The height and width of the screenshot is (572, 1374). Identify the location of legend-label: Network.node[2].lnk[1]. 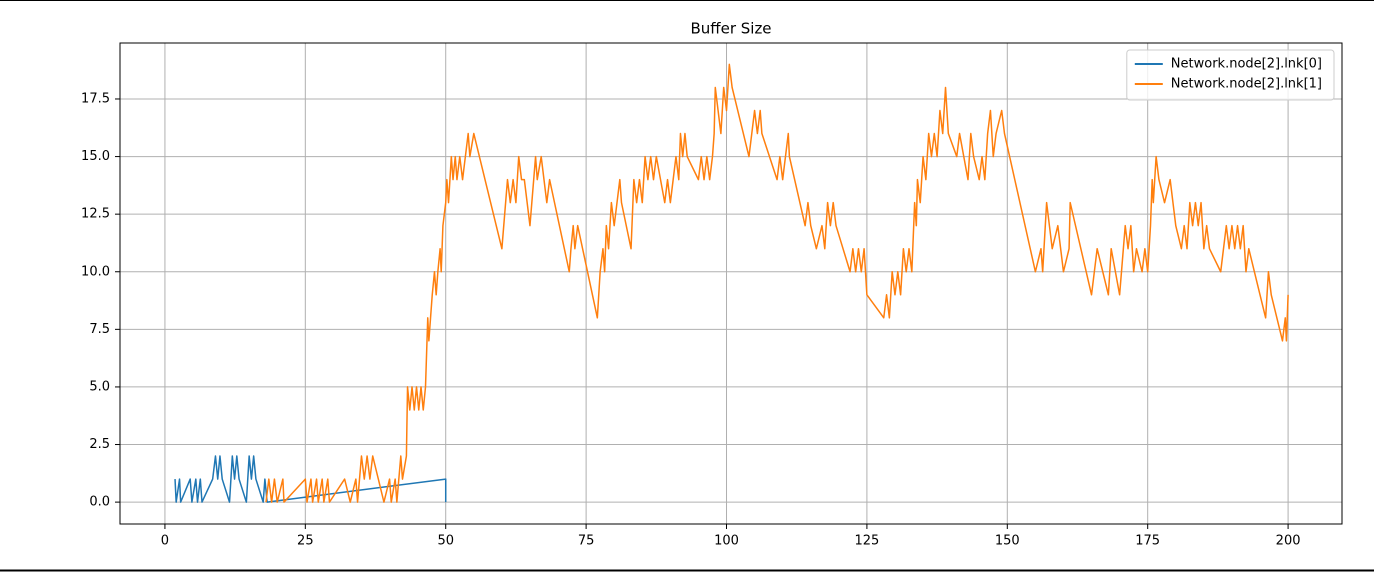
(1246, 84).